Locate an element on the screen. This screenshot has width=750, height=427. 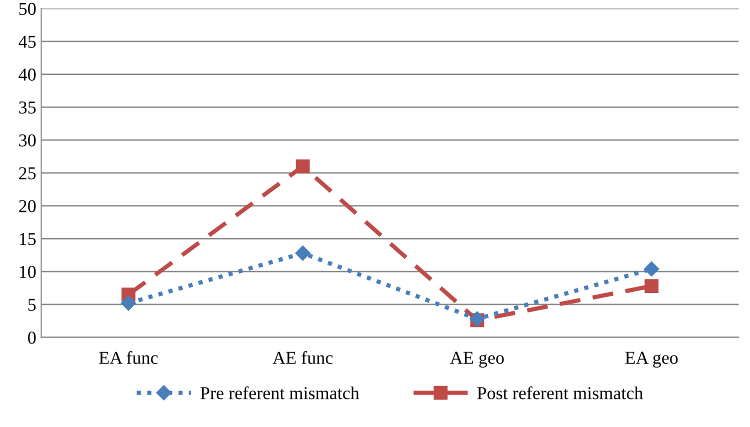
legend-label: Pre referent mismatch is located at coordinates (280, 393).